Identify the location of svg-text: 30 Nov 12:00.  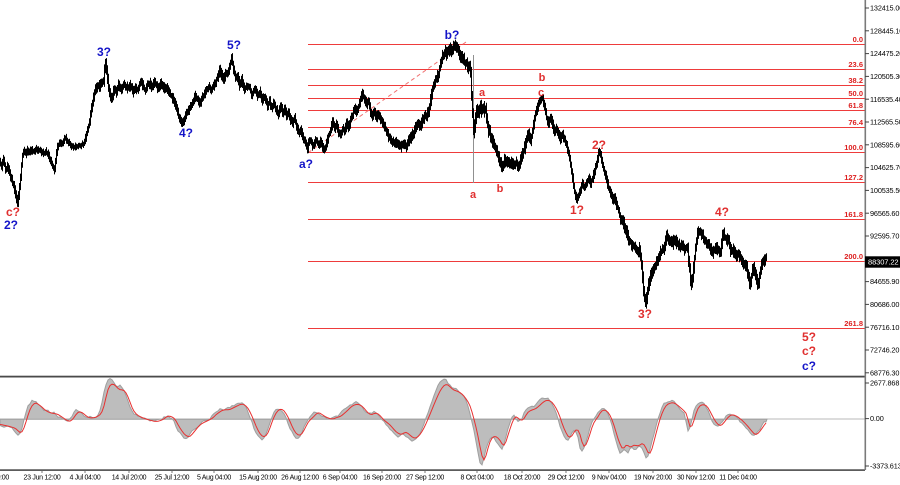
(696, 478).